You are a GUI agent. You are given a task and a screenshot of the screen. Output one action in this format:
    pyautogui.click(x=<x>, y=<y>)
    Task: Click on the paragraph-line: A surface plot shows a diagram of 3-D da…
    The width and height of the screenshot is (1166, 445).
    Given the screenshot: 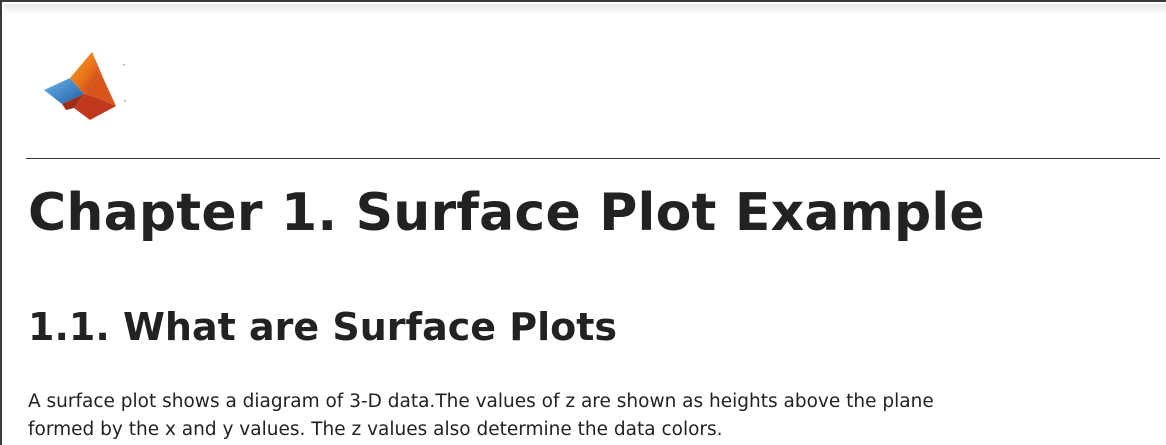 What is the action you would take?
    pyautogui.click(x=481, y=401)
    